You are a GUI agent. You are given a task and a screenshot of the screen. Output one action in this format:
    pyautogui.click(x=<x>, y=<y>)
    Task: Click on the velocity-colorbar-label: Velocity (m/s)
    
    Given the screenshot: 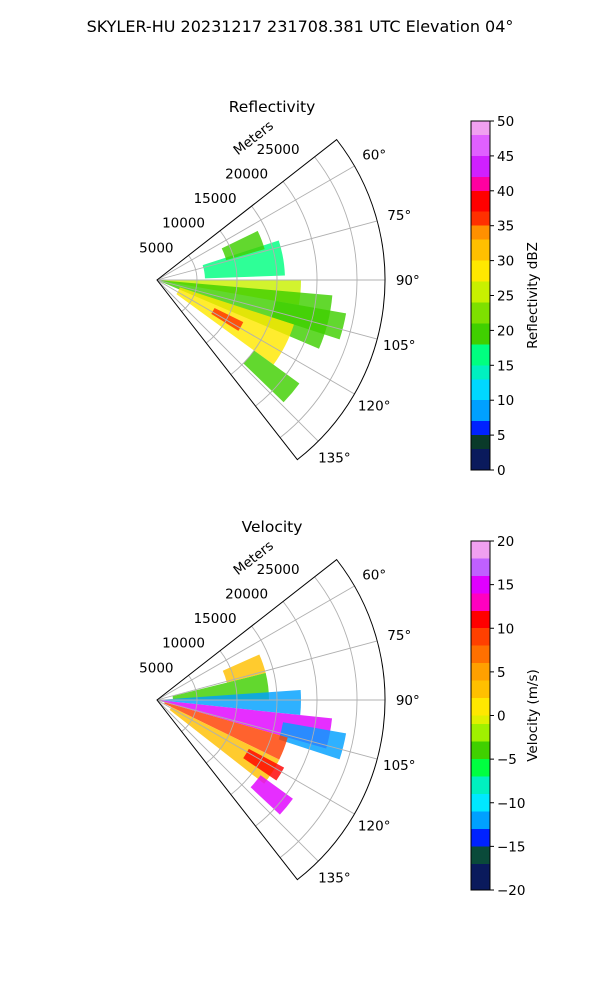 What is the action you would take?
    pyautogui.click(x=533, y=715)
    